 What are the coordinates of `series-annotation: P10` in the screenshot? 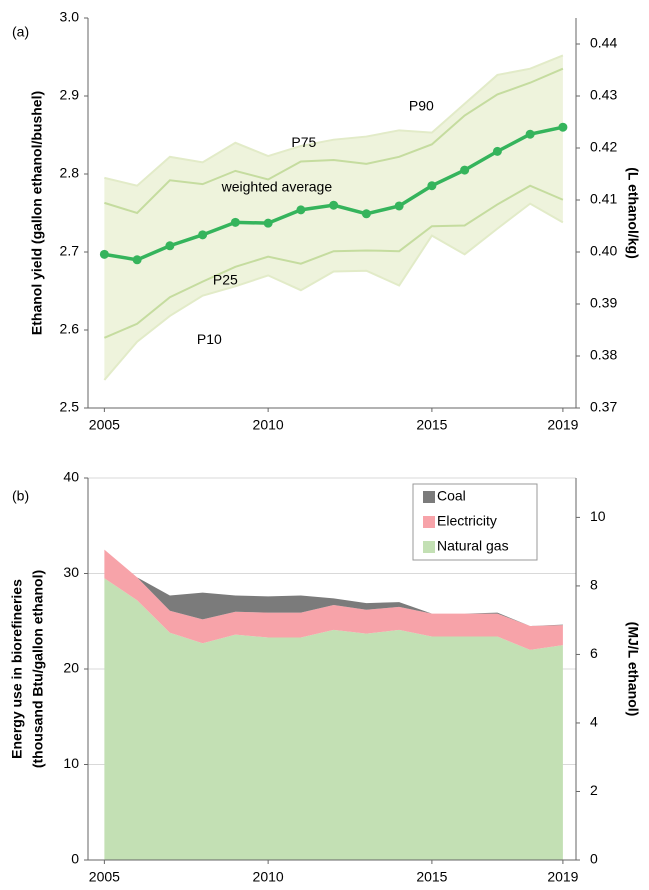 It's located at (209, 339).